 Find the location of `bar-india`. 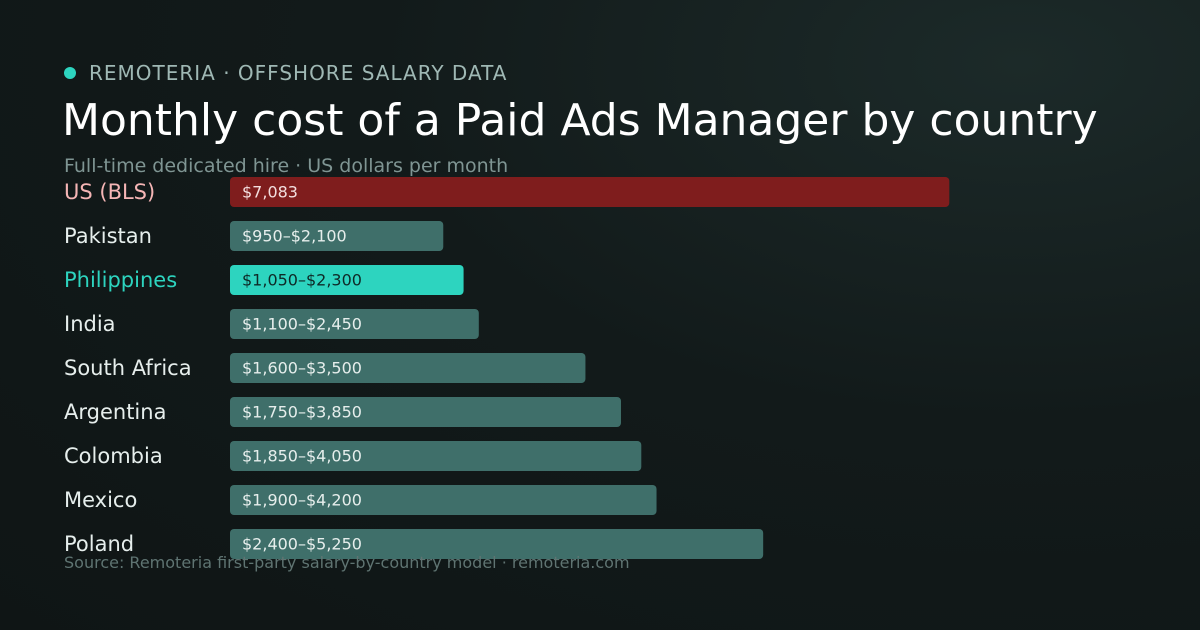

bar-india is located at coordinates (354, 324).